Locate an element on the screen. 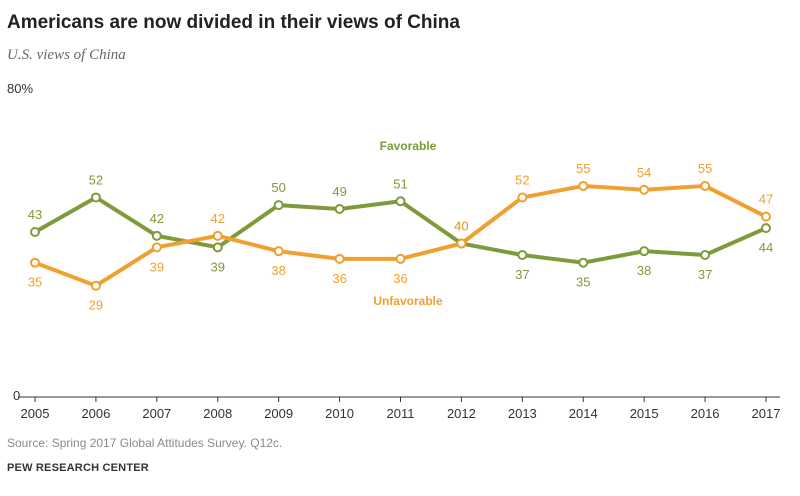 The width and height of the screenshot is (800, 496). data-label-favorable: 50 is located at coordinates (278, 187).